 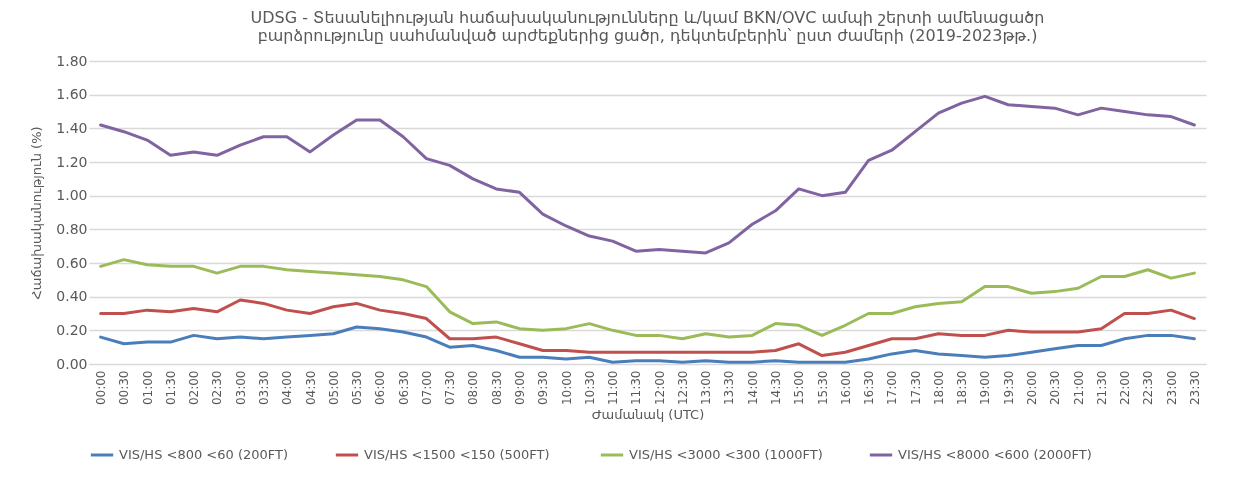 What do you see at coordinates (1101, 388) in the screenshot?
I see `x-tick-label: 21:30` at bounding box center [1101, 388].